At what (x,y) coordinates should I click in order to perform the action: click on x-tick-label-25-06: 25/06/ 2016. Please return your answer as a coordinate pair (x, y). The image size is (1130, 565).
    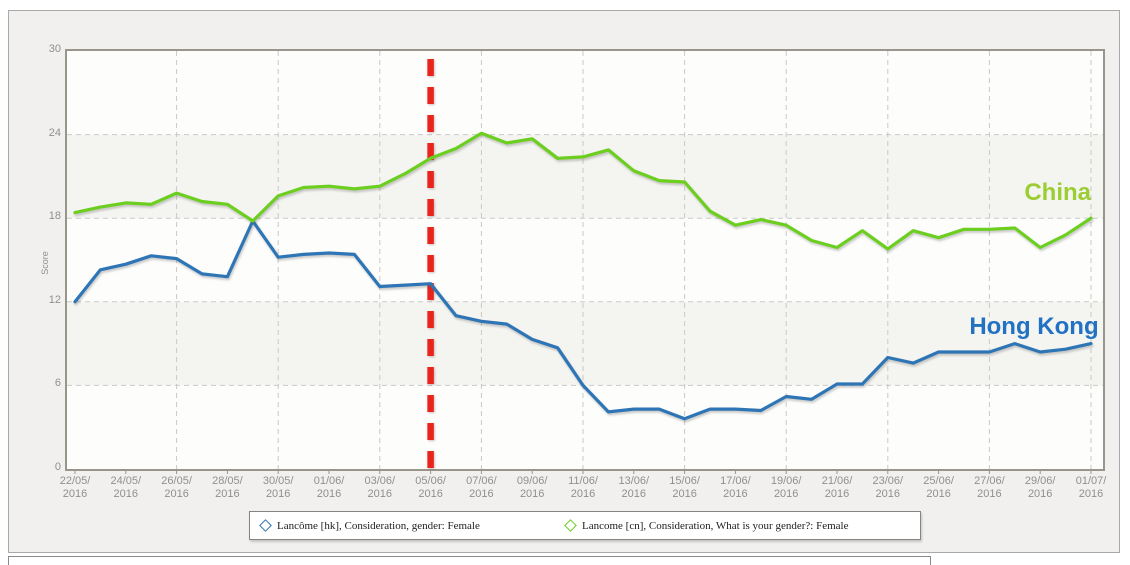
    Looking at the image, I should click on (938, 487).